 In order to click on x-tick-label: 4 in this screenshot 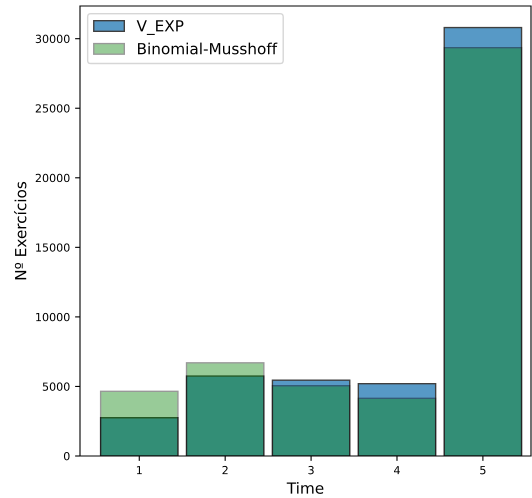, I will do `click(397, 470)`.